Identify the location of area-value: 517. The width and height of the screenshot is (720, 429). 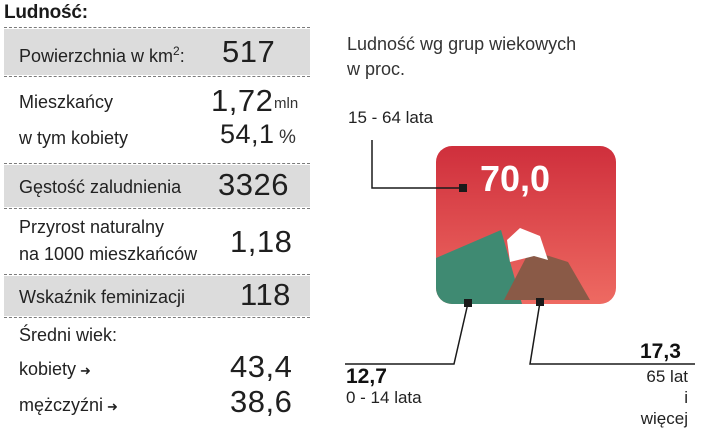
(249, 51).